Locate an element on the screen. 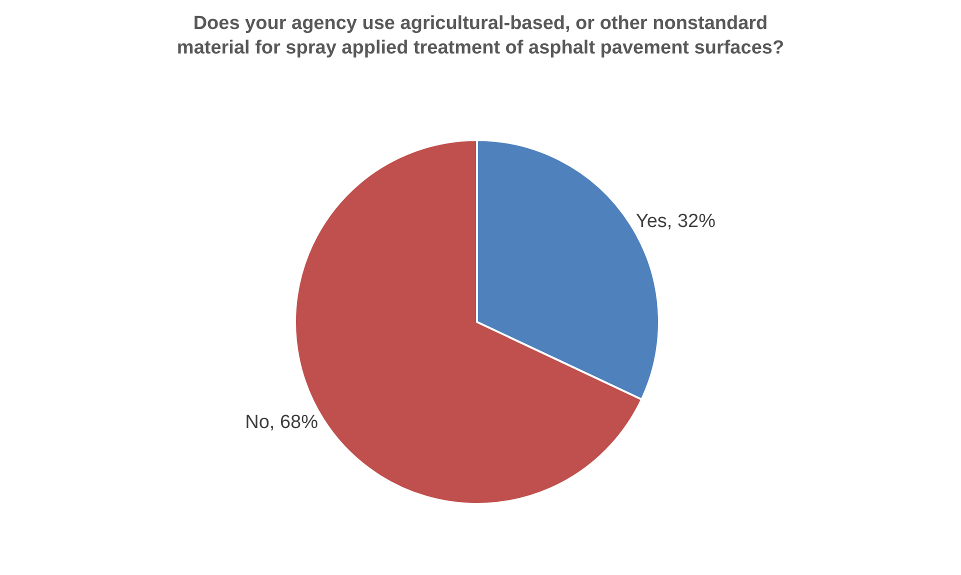 This screenshot has height=575, width=961. chart-title: Does your agency use agricultural-based, or other nonstandard material for spray applied treatment of asphalt pavement surfaces? is located at coordinates (480, 35).